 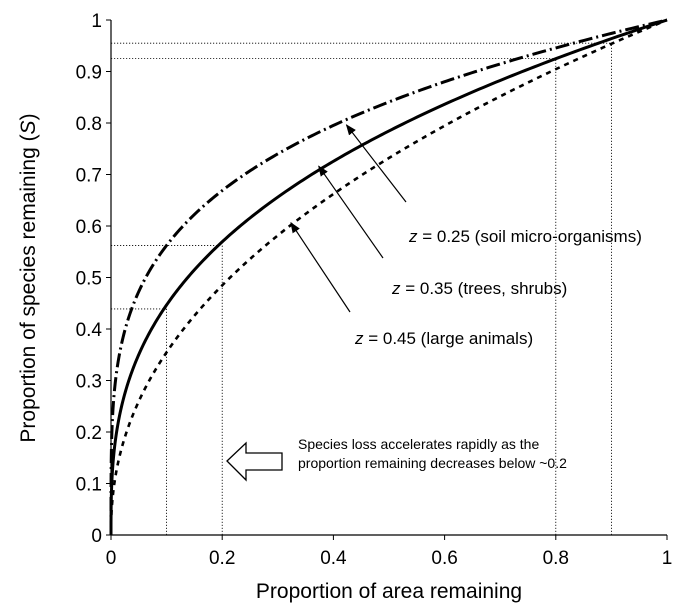 I want to click on annotation-text: = 0.45 (large animals), so click(x=449, y=338).